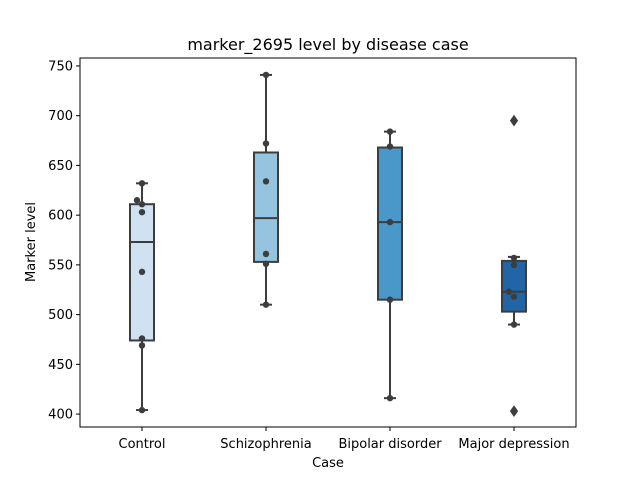 Image resolution: width=640 pixels, height=480 pixels. What do you see at coordinates (31, 242) in the screenshot?
I see `y-axis-label: Marker level` at bounding box center [31, 242].